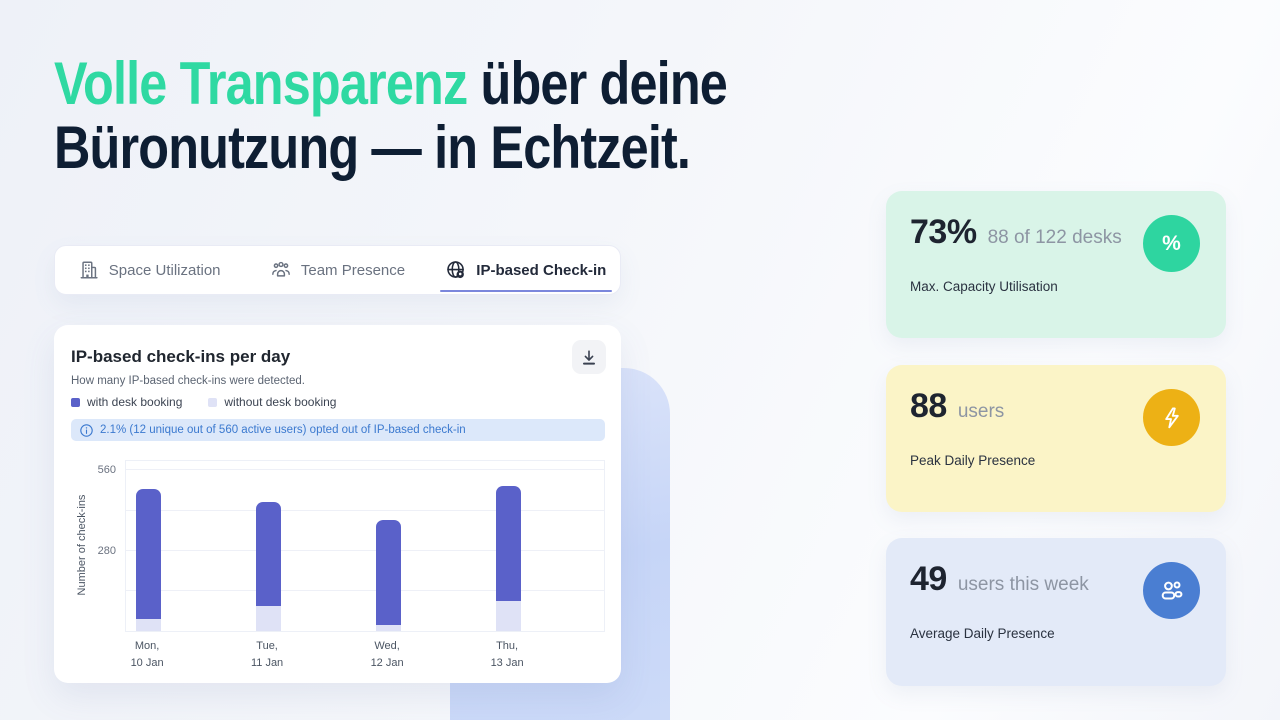 The width and height of the screenshot is (1280, 720). Describe the element at coordinates (984, 286) in the screenshot. I see `stat-label: Max. Capacity Utilisation` at that location.